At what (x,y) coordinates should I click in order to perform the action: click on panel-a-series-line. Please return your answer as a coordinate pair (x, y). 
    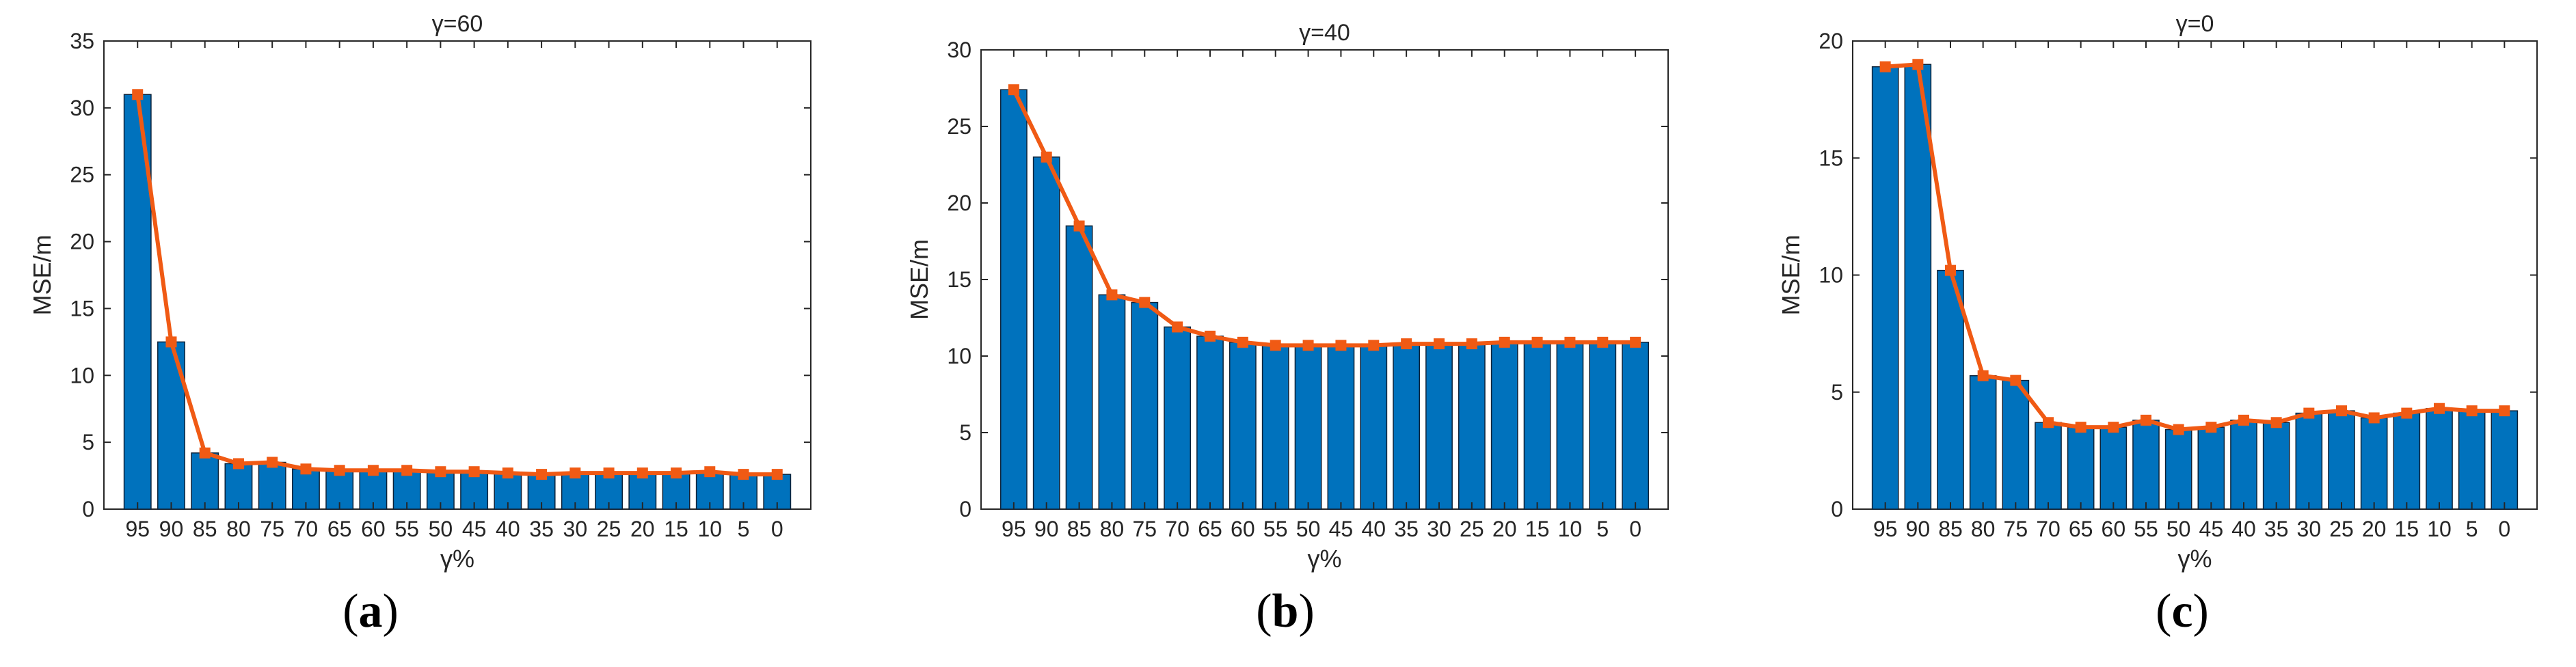
    Looking at the image, I should click on (456, 286).